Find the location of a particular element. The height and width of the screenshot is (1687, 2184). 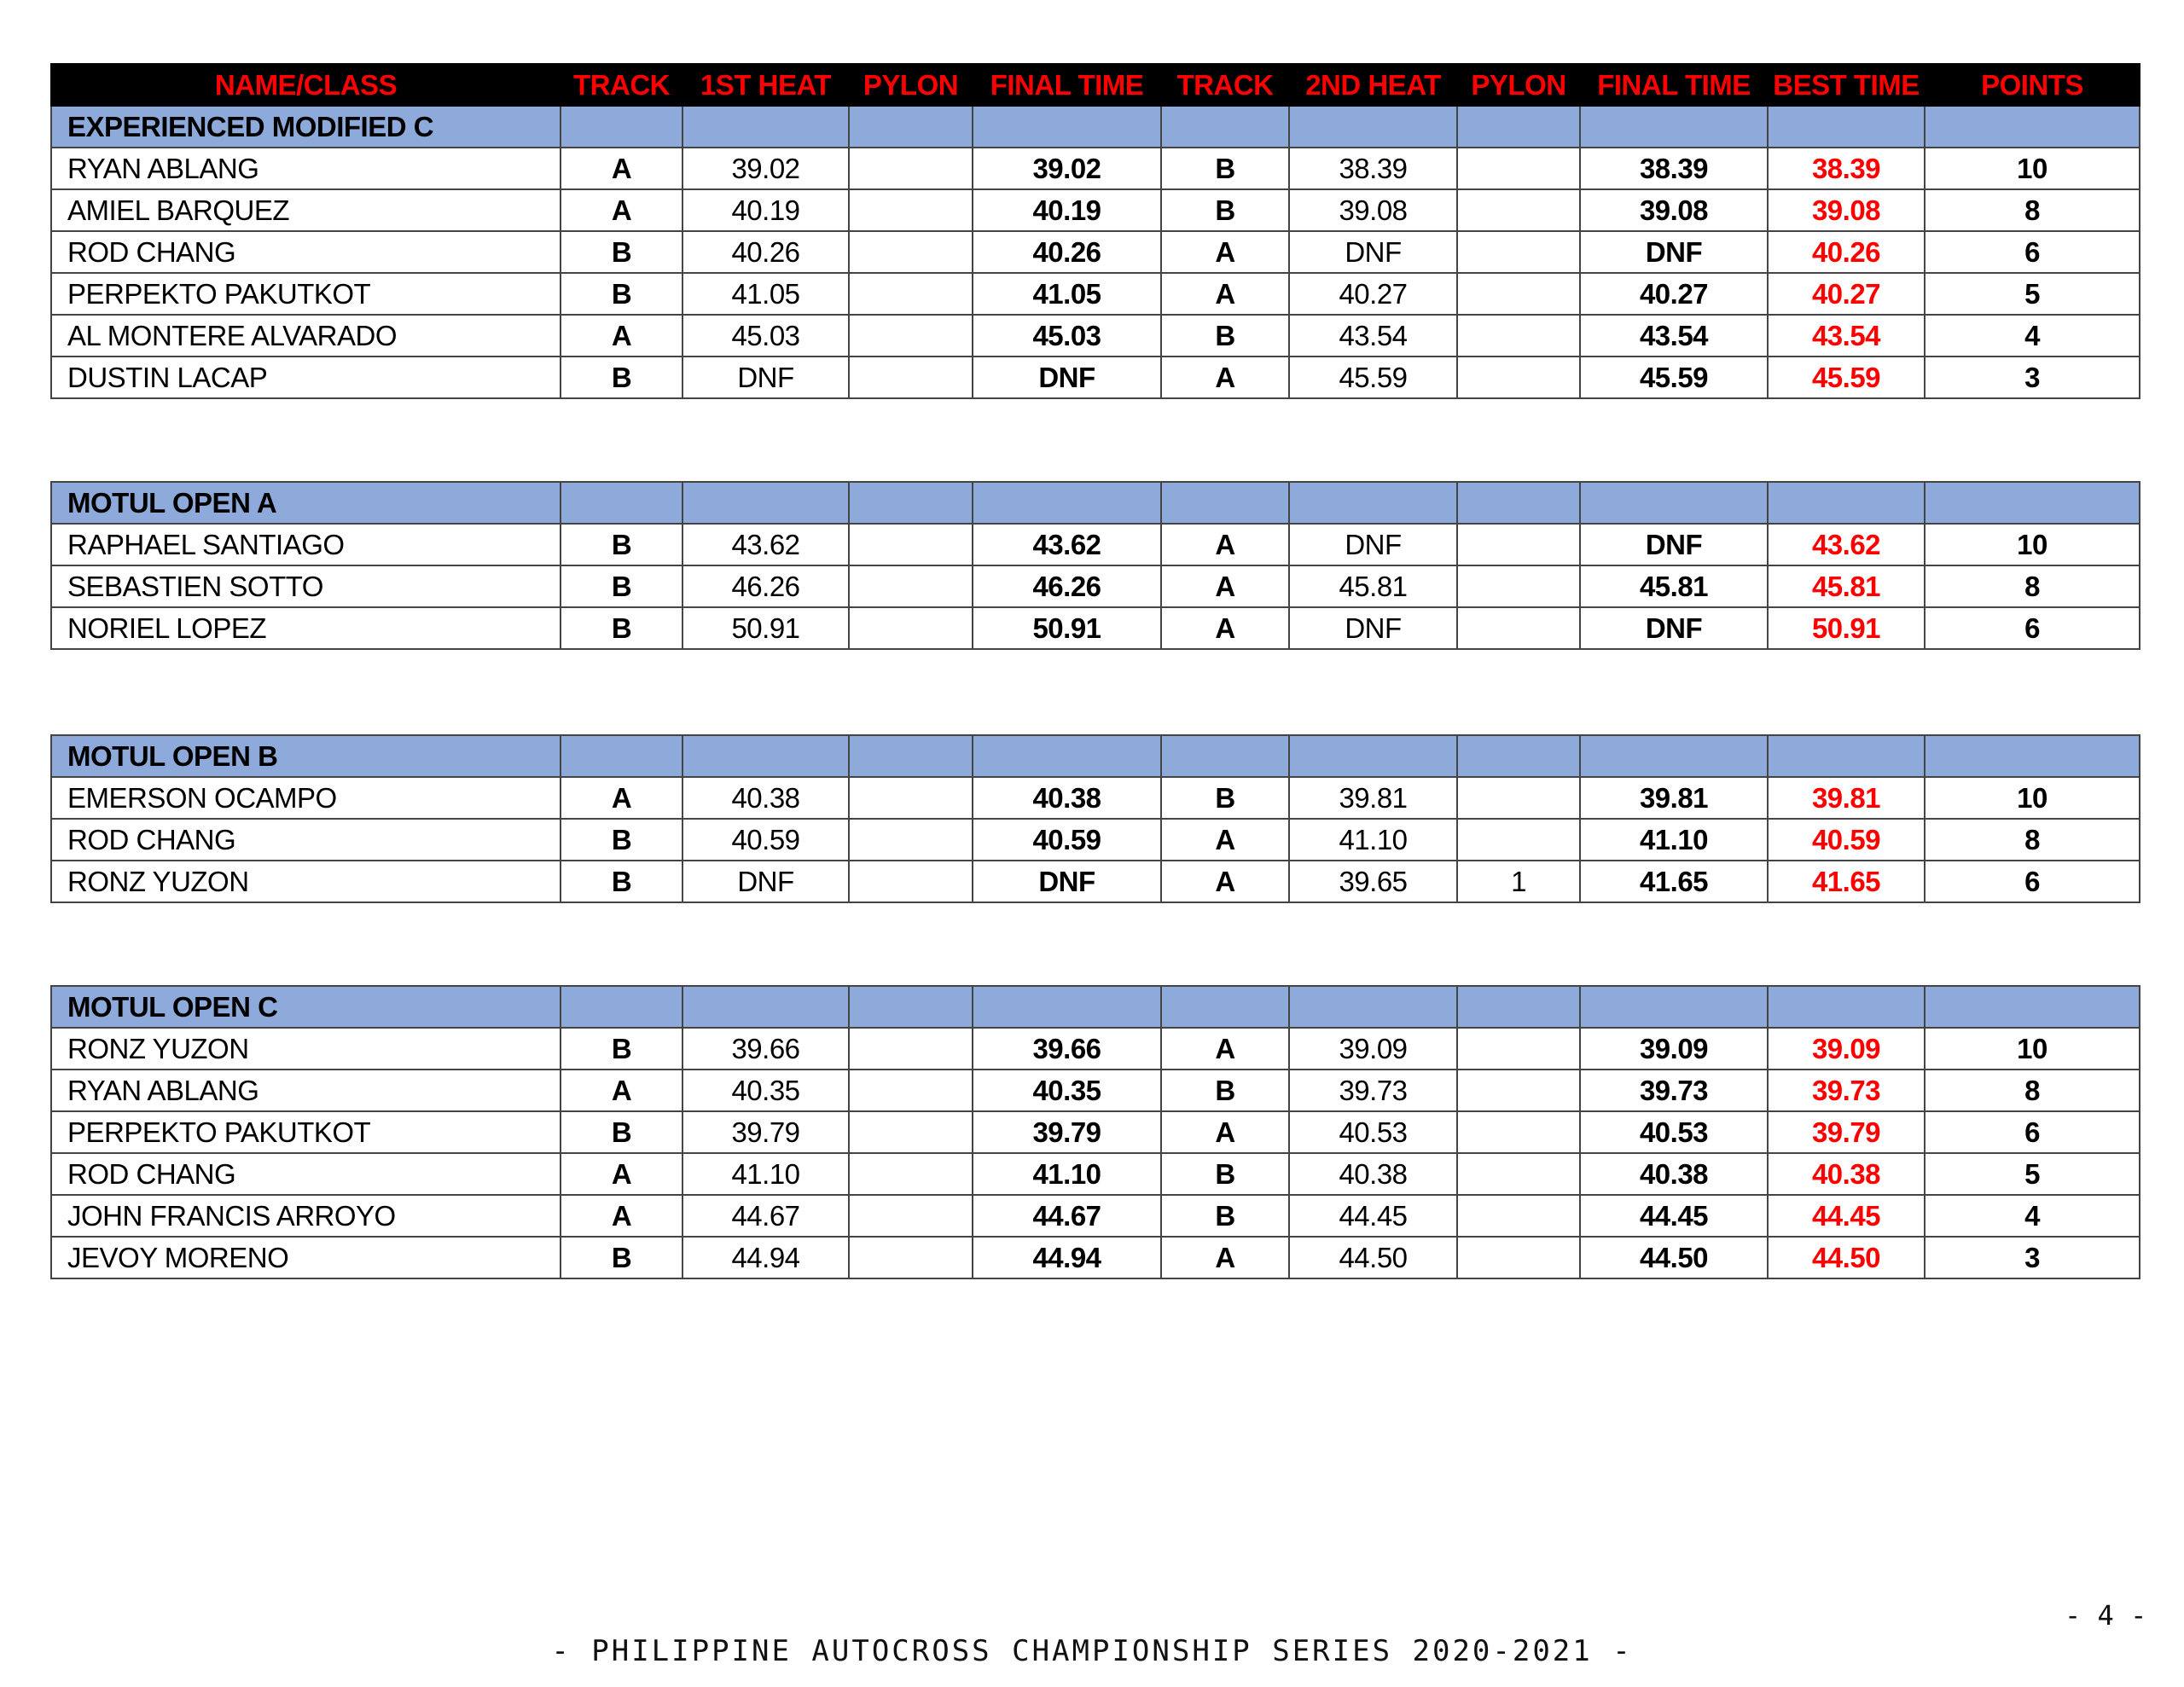

cell-pylon-2: 1 is located at coordinates (1519, 882).